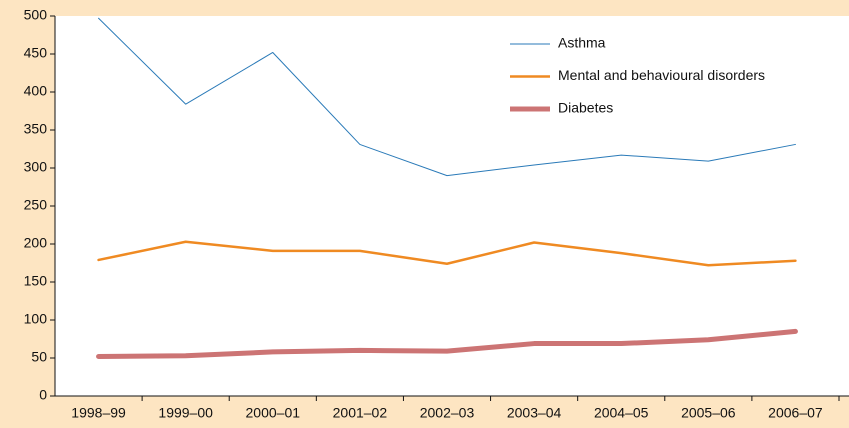  I want to click on y-tick-label: 50, so click(39, 357).